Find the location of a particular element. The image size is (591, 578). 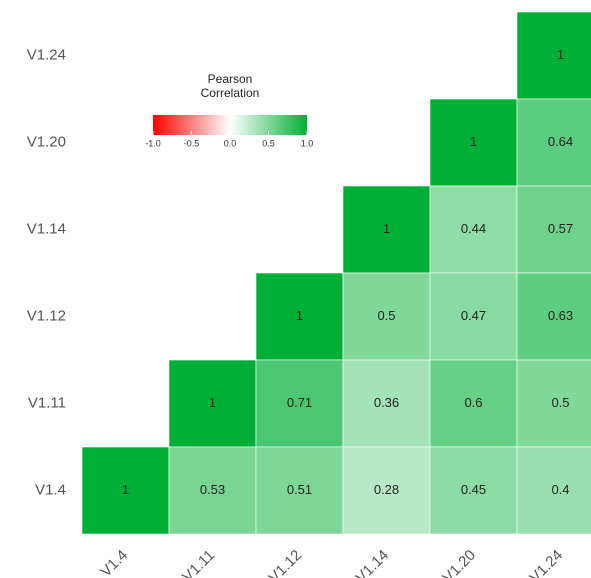

y-tick-label: V1.20 is located at coordinates (46, 141).